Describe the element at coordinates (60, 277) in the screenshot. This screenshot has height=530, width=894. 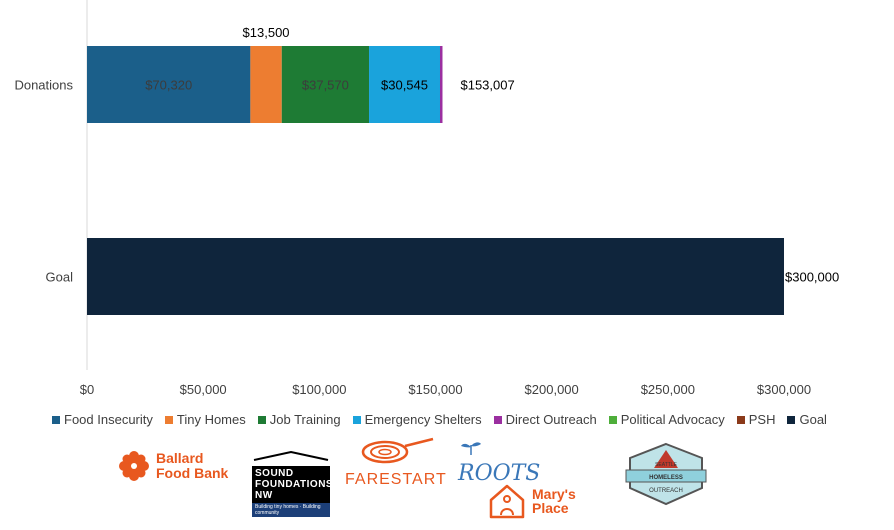
I see `category-label-goal: Goal` at that location.